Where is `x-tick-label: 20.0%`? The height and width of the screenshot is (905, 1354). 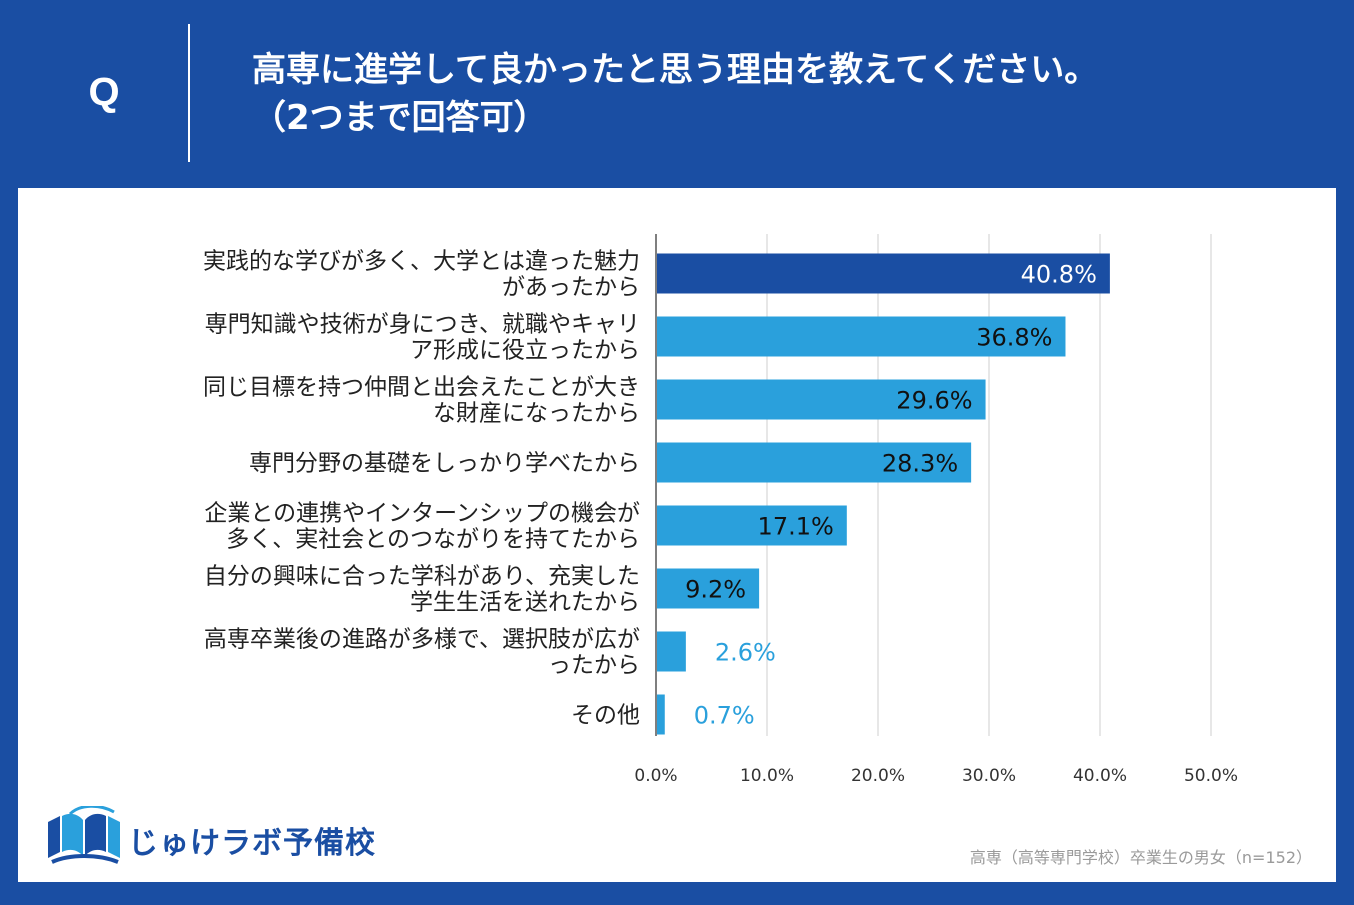 x-tick-label: 20.0% is located at coordinates (878, 776).